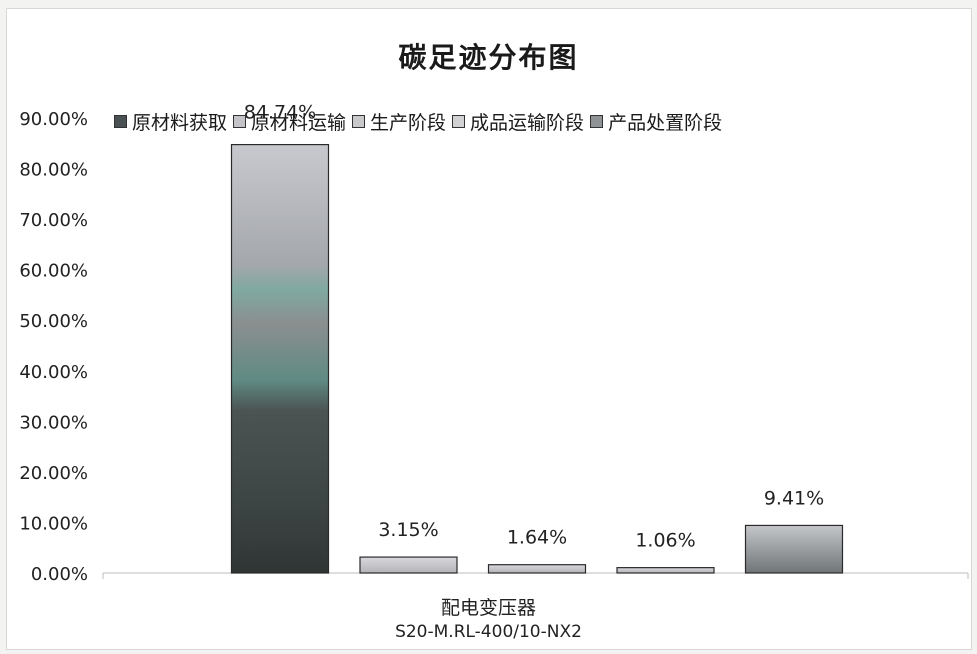  What do you see at coordinates (488, 632) in the screenshot?
I see `x-category-model: S20-M.RL-400/10-NX2` at bounding box center [488, 632].